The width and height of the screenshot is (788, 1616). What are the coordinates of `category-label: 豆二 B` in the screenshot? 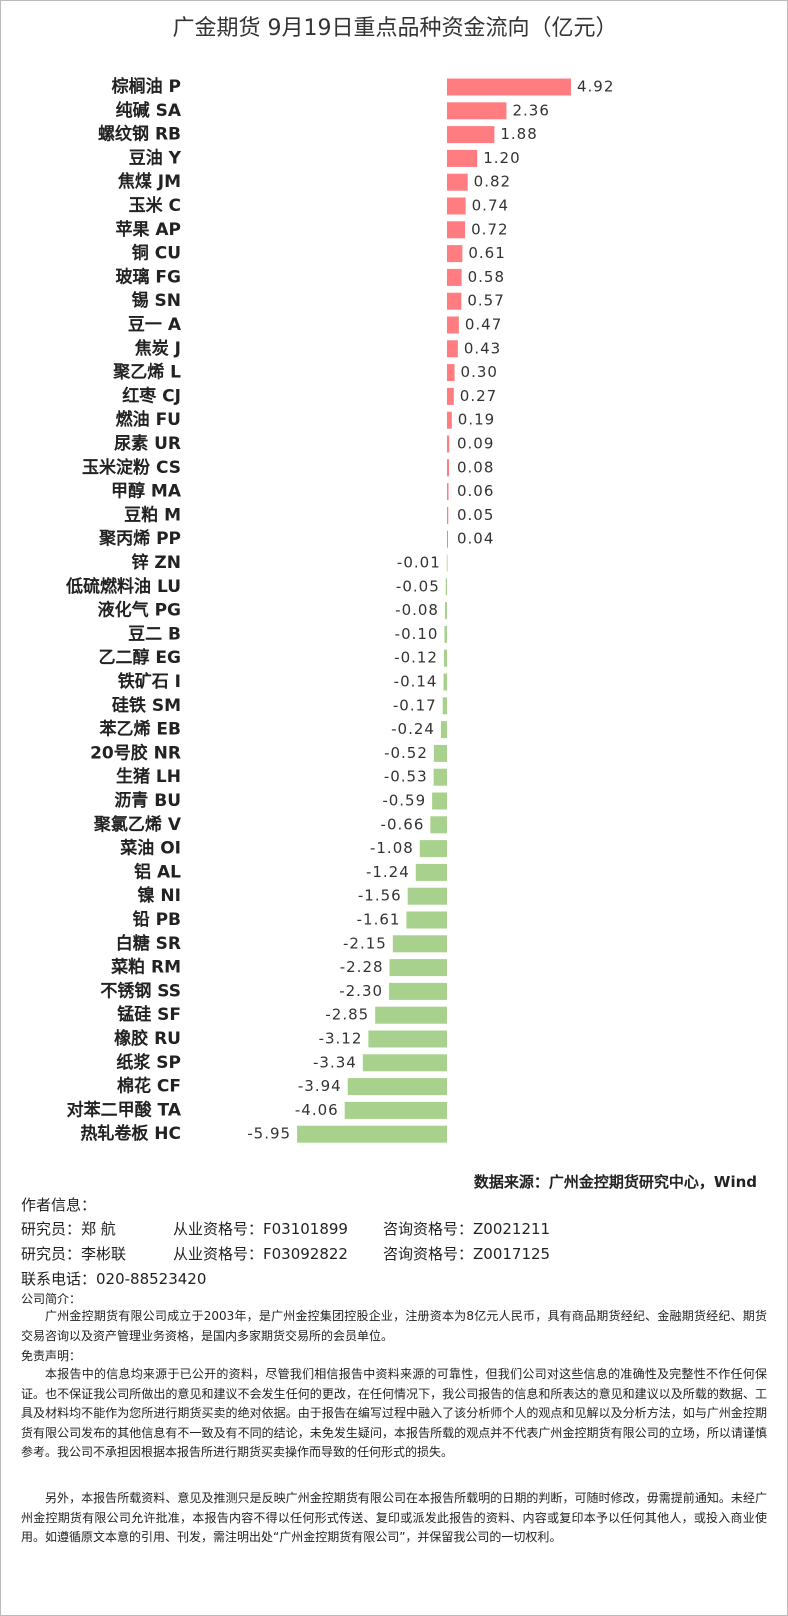 It's located at (154, 634).